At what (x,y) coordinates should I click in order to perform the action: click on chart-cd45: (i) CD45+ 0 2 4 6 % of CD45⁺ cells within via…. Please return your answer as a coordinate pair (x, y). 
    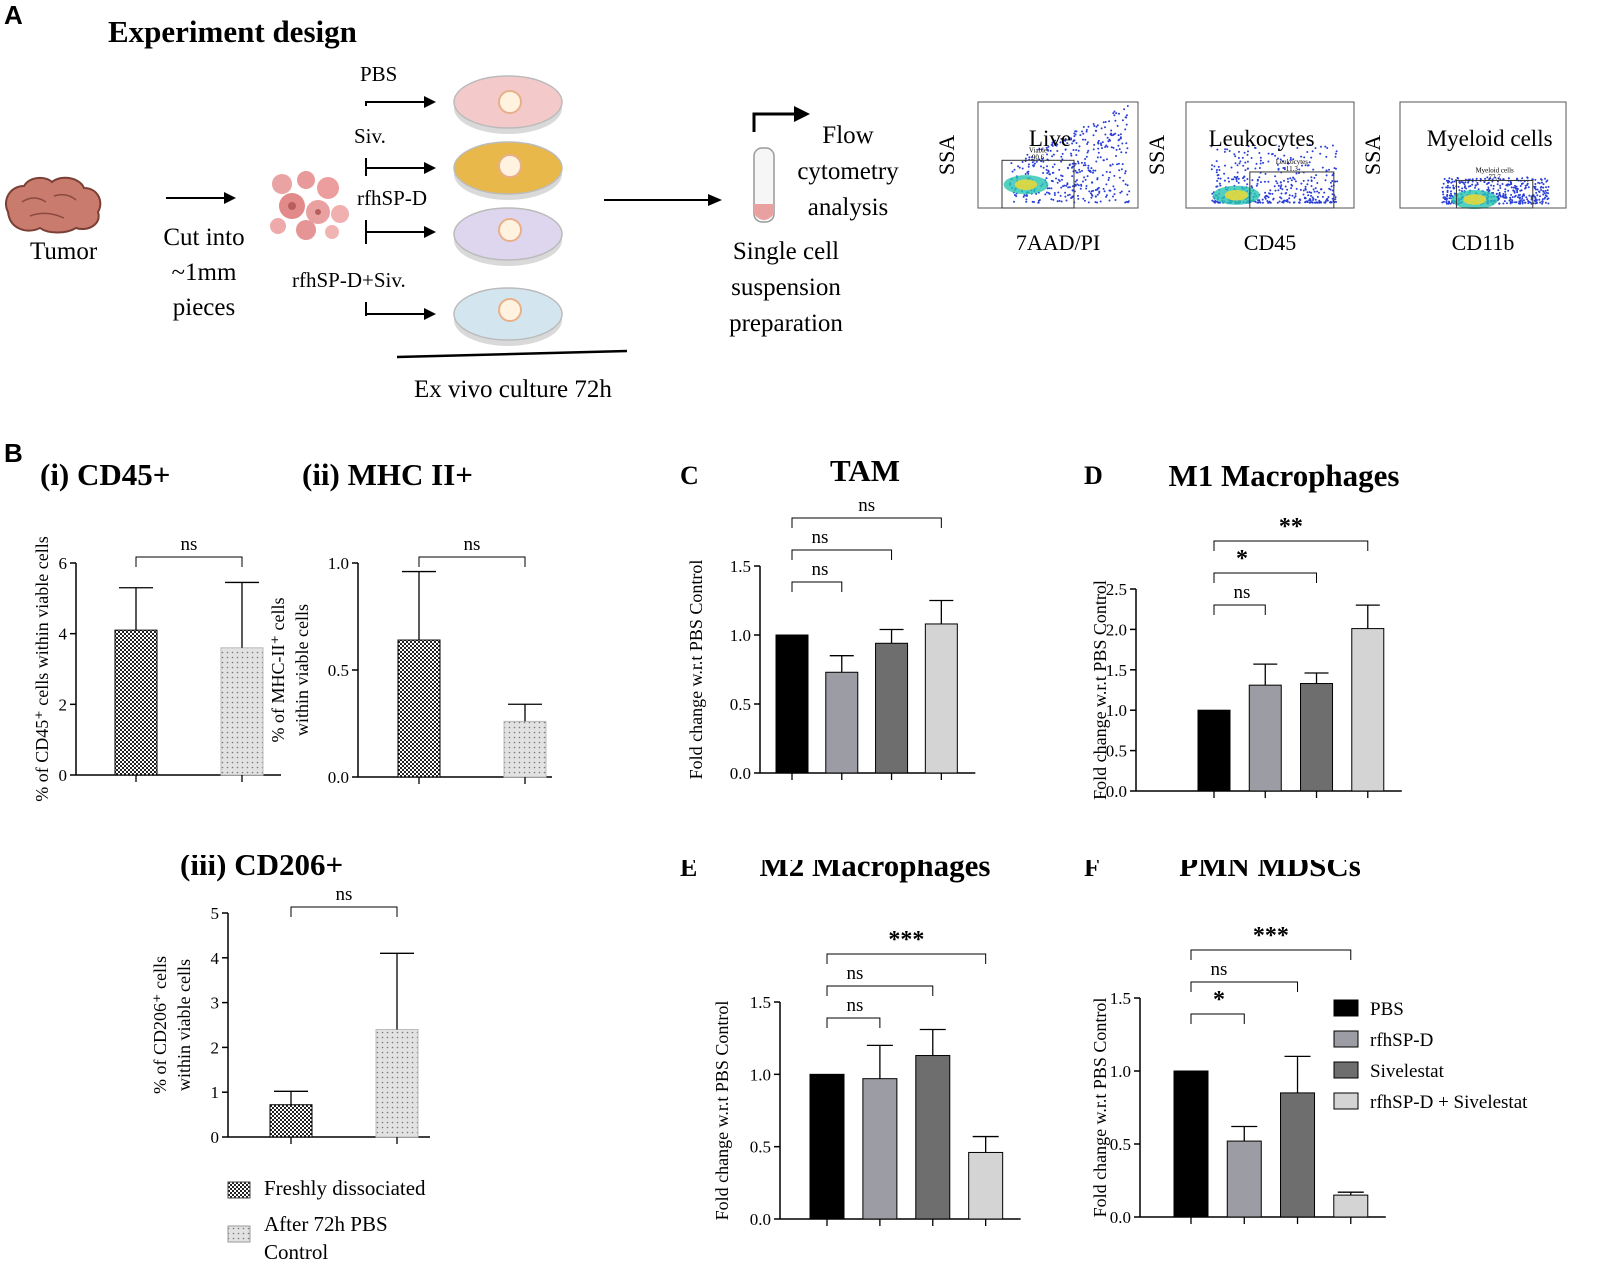
    Looking at the image, I should click on (156, 629).